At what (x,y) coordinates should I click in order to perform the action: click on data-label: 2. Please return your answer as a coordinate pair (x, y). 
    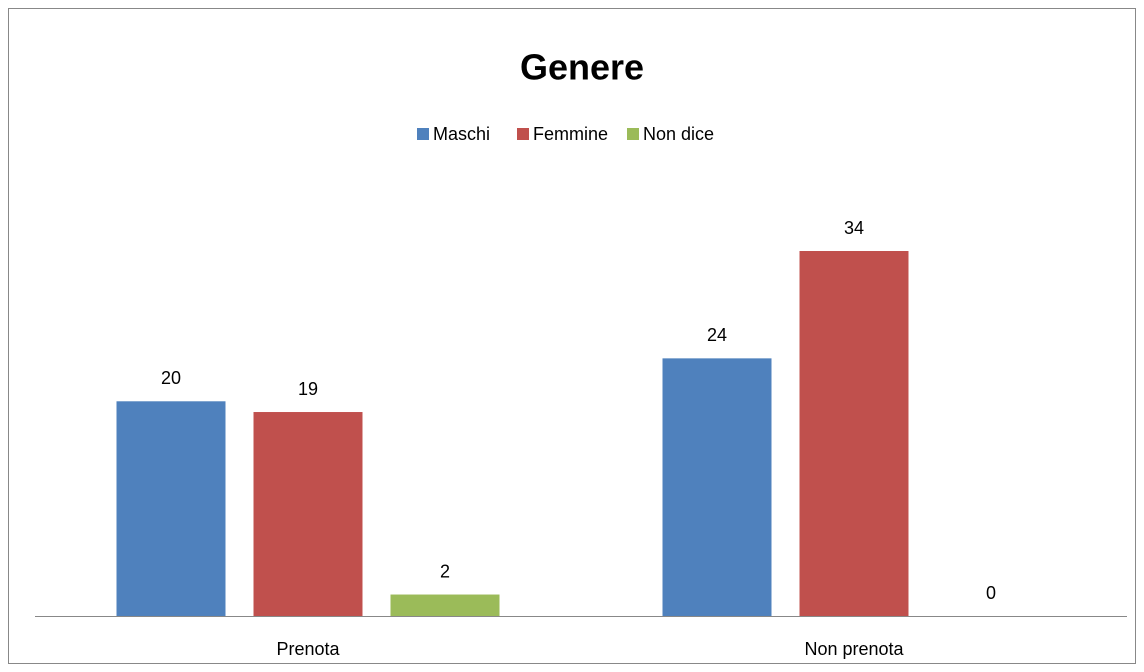
    Looking at the image, I should click on (445, 571).